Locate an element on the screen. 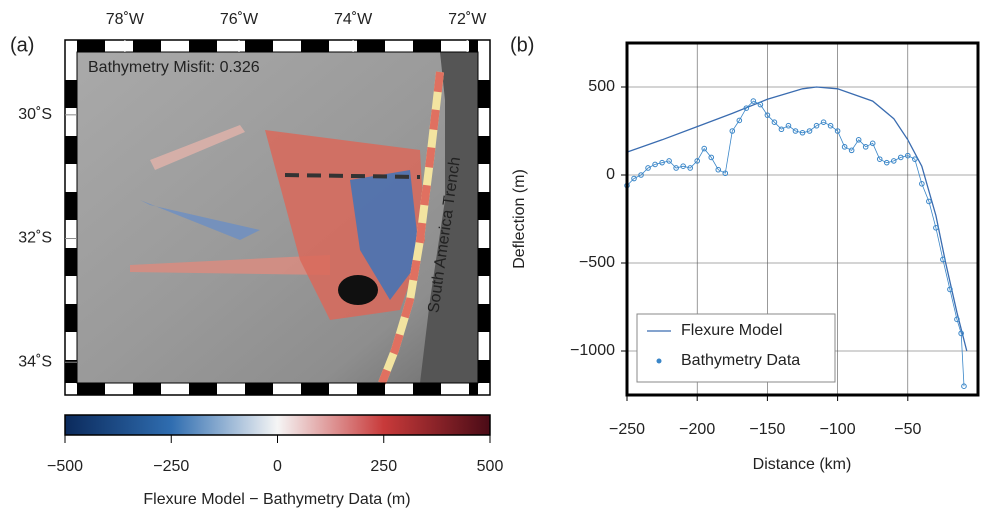  y-tick-label: 32˚S is located at coordinates (35, 238).